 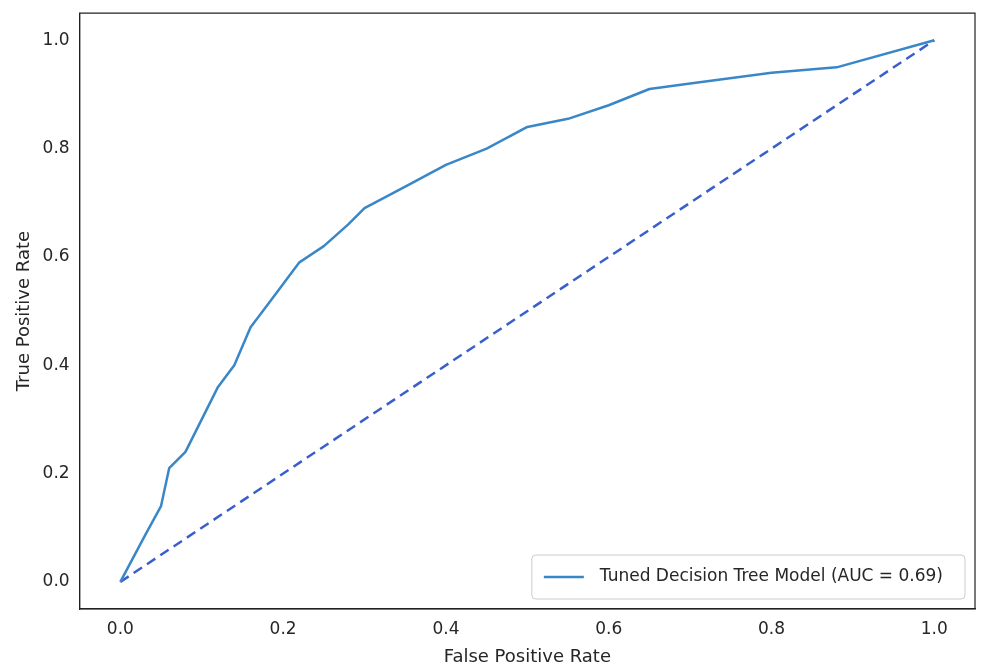 I want to click on y-tick-label: 0.4, so click(x=56, y=363).